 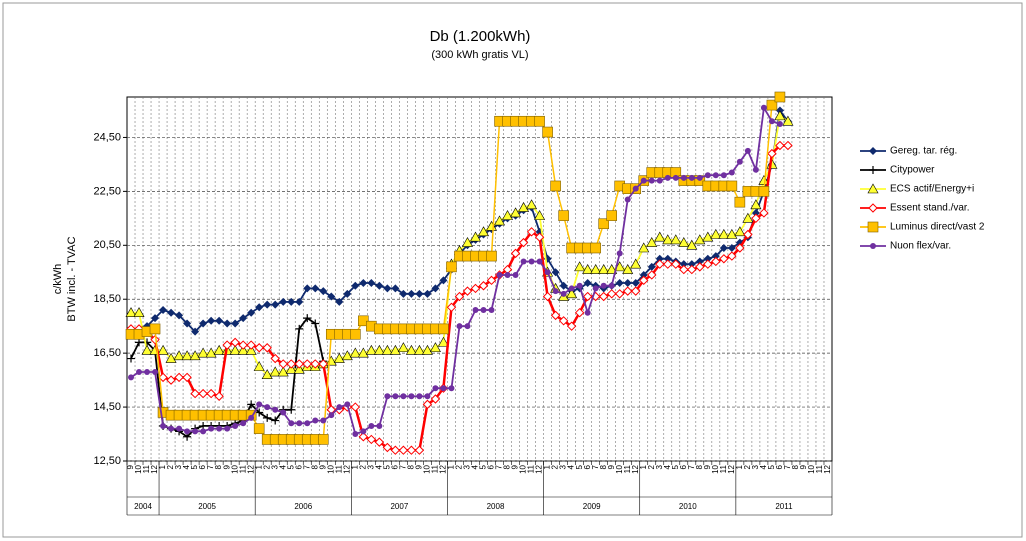 I want to click on year-label: 2004, so click(x=143, y=506).